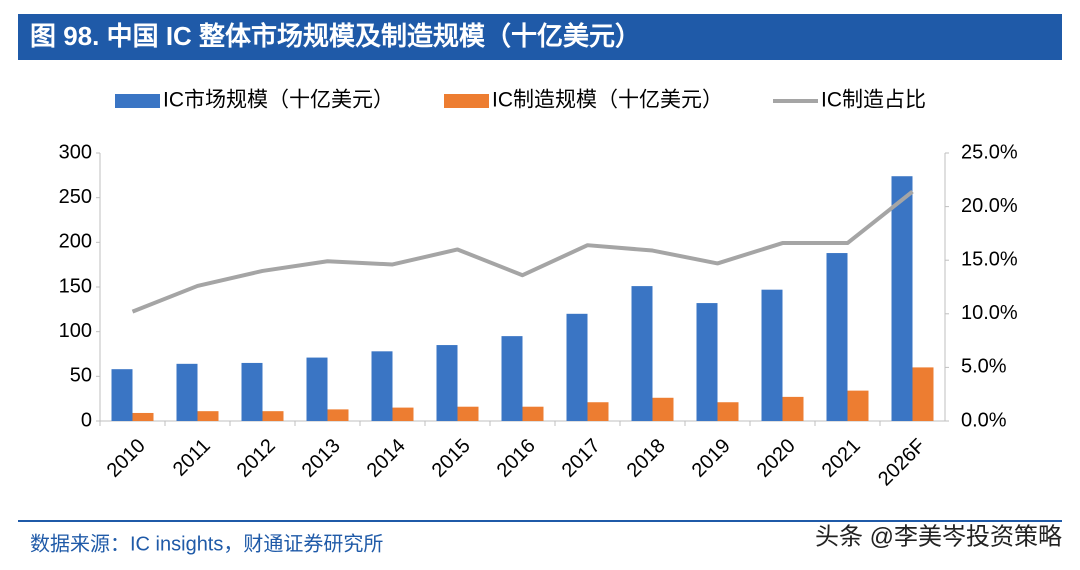 Image resolution: width=1080 pixels, height=570 pixels. What do you see at coordinates (75, 331) in the screenshot?
I see `y-tick-label: 100` at bounding box center [75, 331].